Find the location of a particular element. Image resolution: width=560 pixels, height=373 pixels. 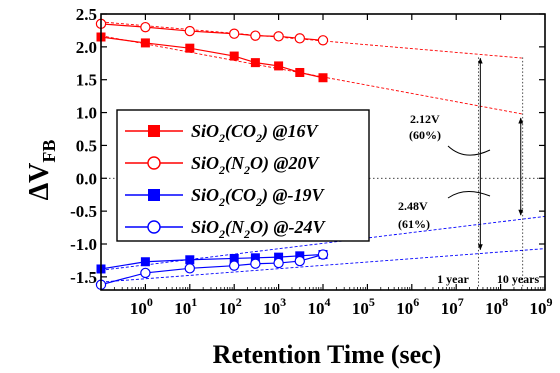

series-1-line is located at coordinates (212, 57).